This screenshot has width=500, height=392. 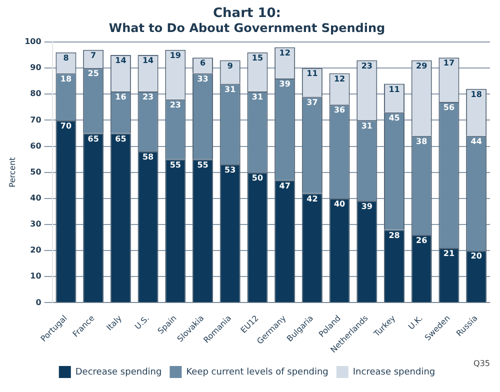 I want to click on y-axis-title: Percent, so click(x=12, y=172).